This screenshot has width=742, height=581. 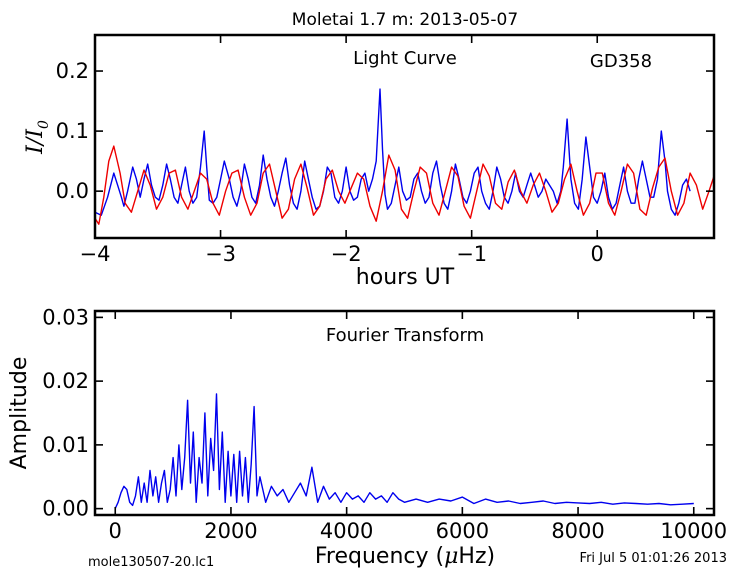 I want to click on star-name-label: GD358, so click(x=621, y=61).